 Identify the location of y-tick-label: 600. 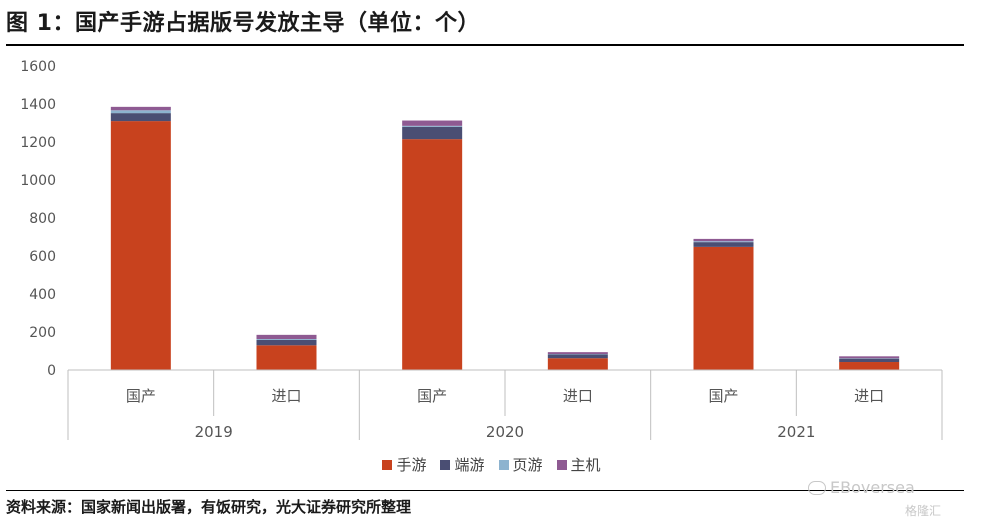
(42, 257).